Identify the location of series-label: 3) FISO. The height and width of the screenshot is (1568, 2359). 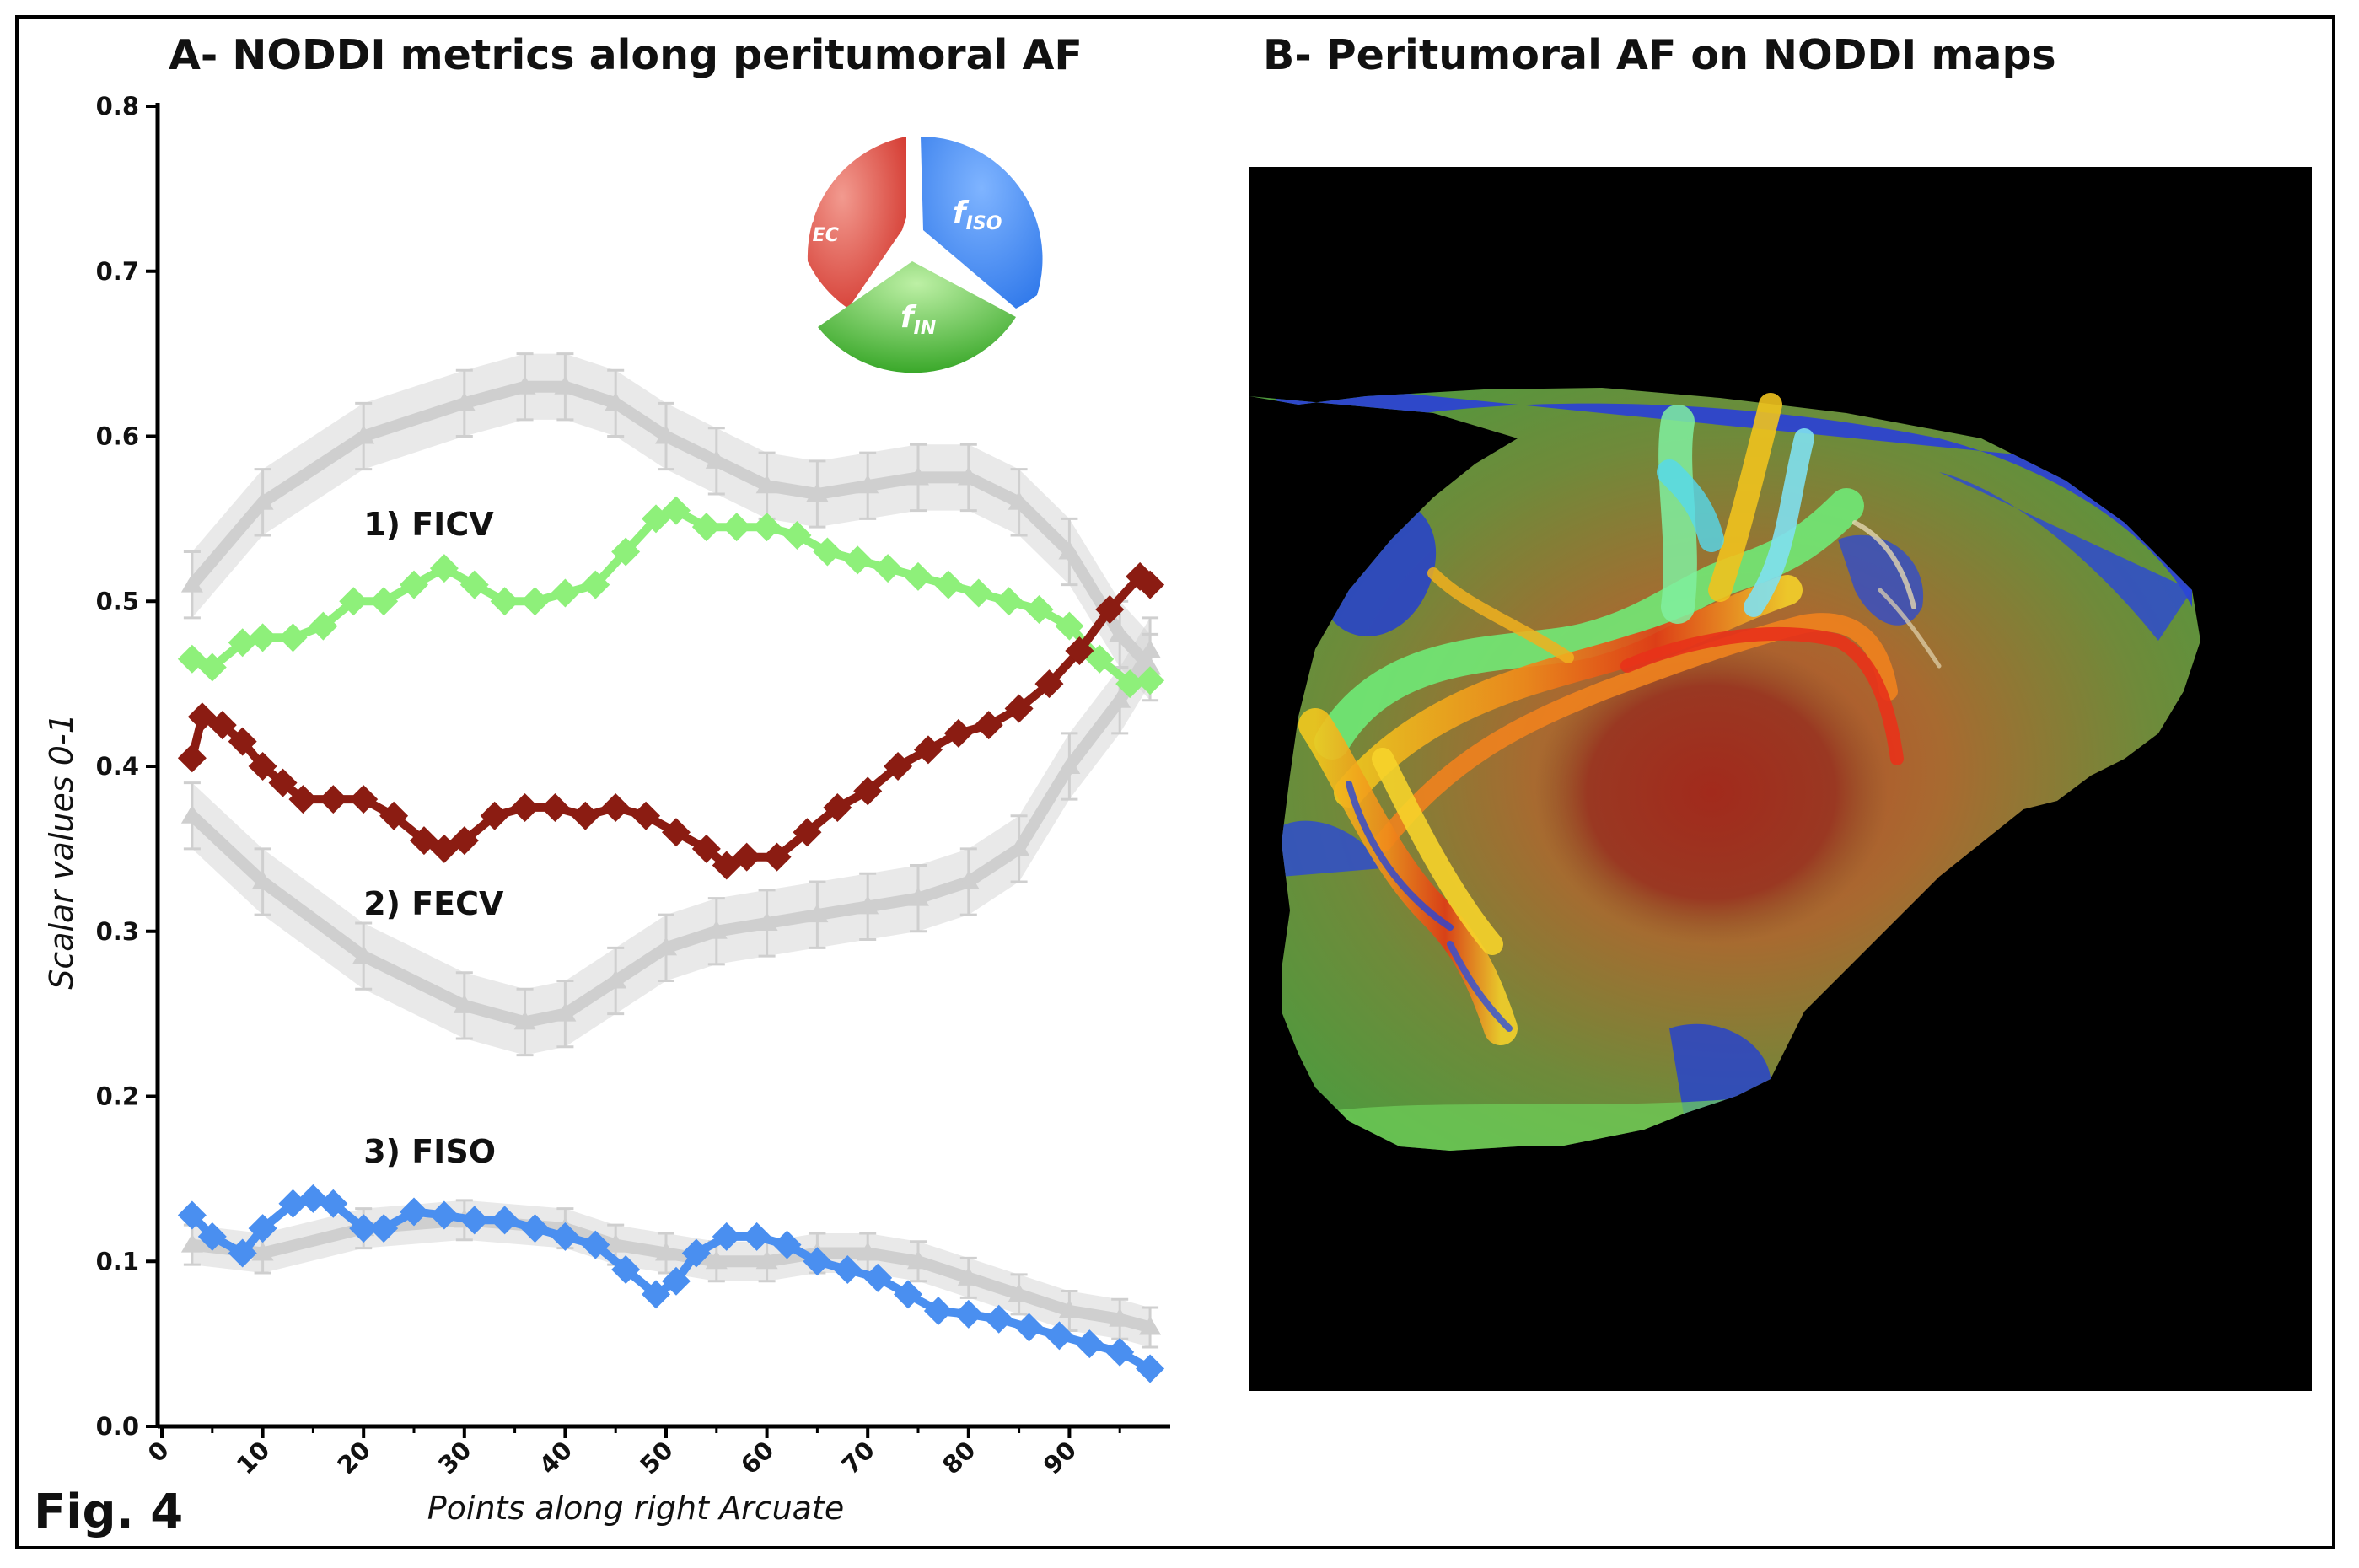
(429, 1151).